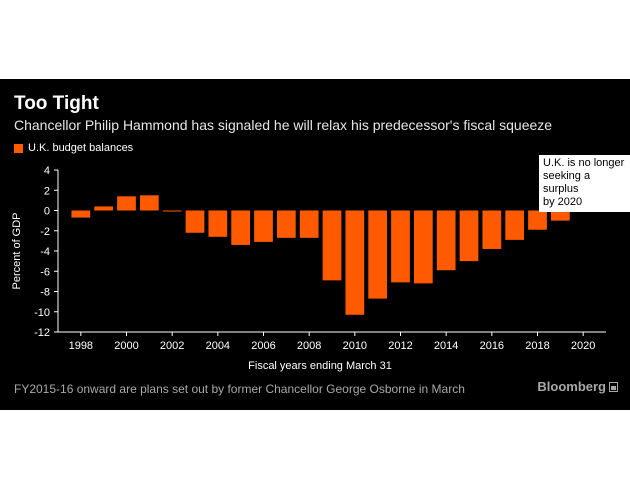 This screenshot has height=490, width=630. I want to click on bloomberg-logo-icon, so click(613, 386).